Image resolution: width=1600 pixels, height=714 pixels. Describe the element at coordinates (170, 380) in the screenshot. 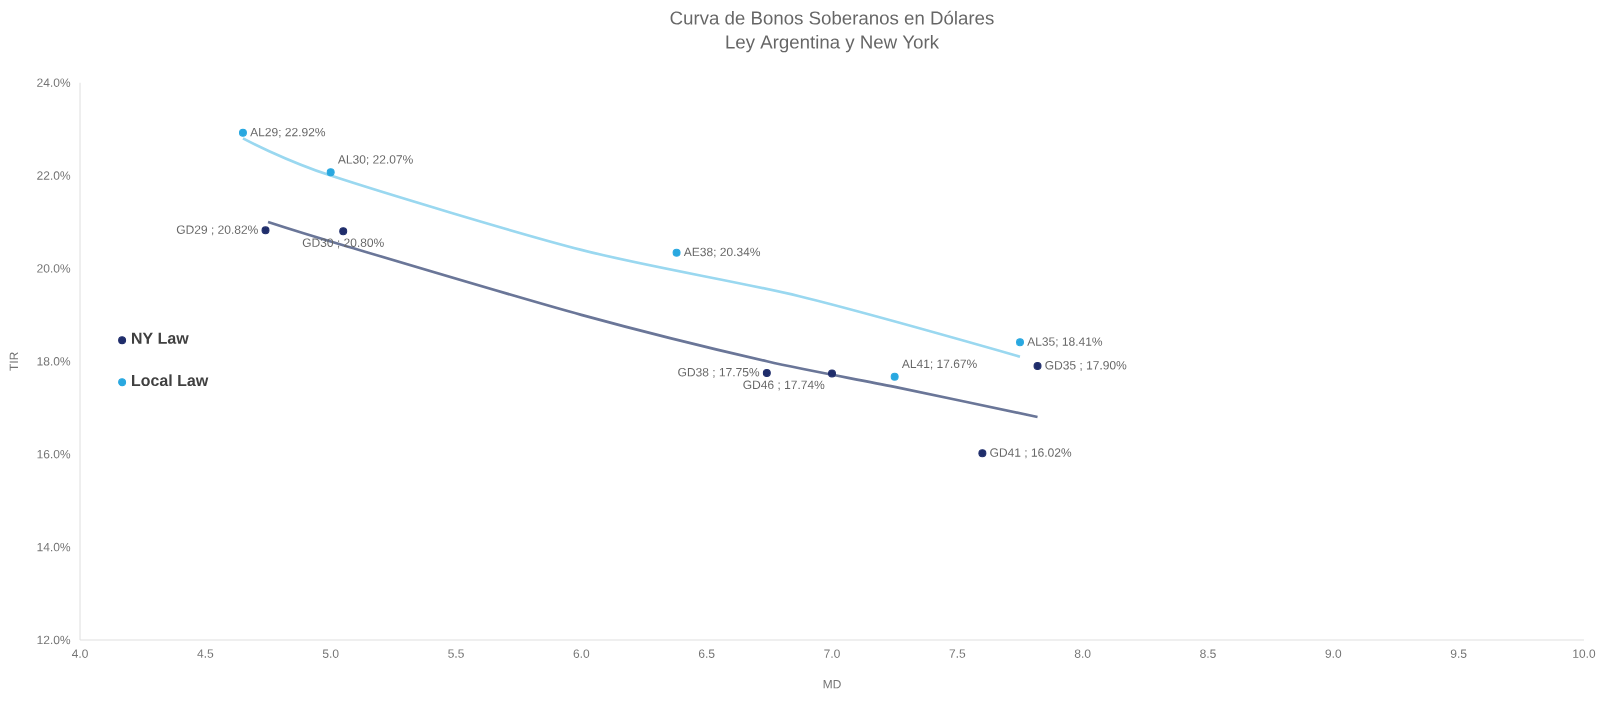

I see `legend-label: Local Law` at that location.